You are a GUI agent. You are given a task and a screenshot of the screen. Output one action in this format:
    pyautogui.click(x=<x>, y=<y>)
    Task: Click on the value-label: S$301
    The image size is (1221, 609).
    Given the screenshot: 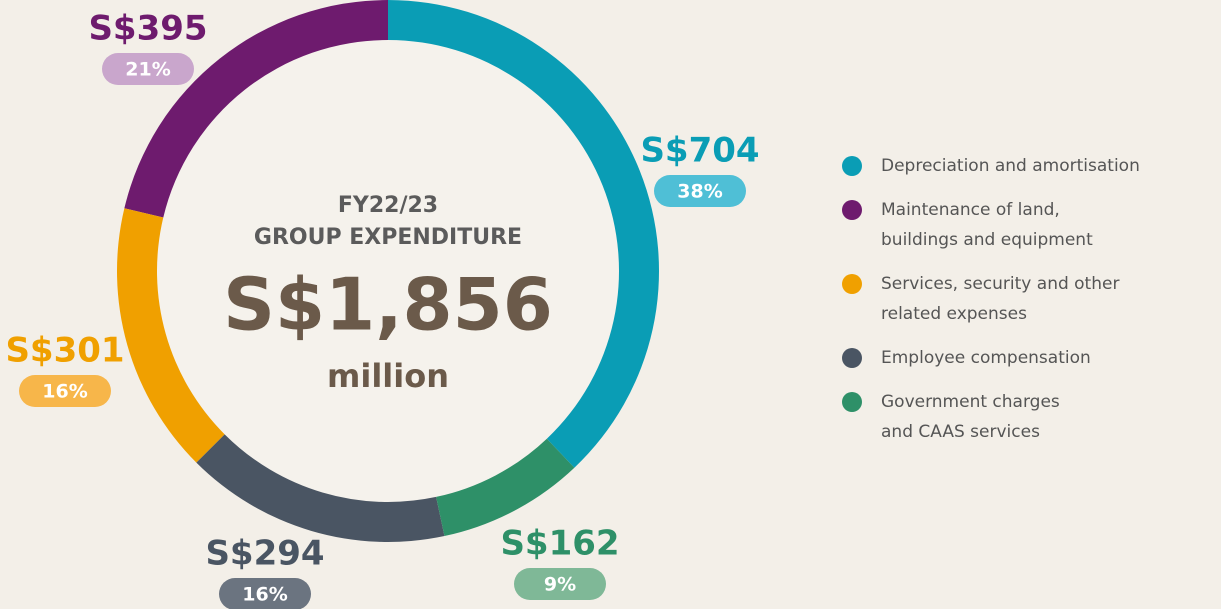 What is the action you would take?
    pyautogui.click(x=64, y=351)
    